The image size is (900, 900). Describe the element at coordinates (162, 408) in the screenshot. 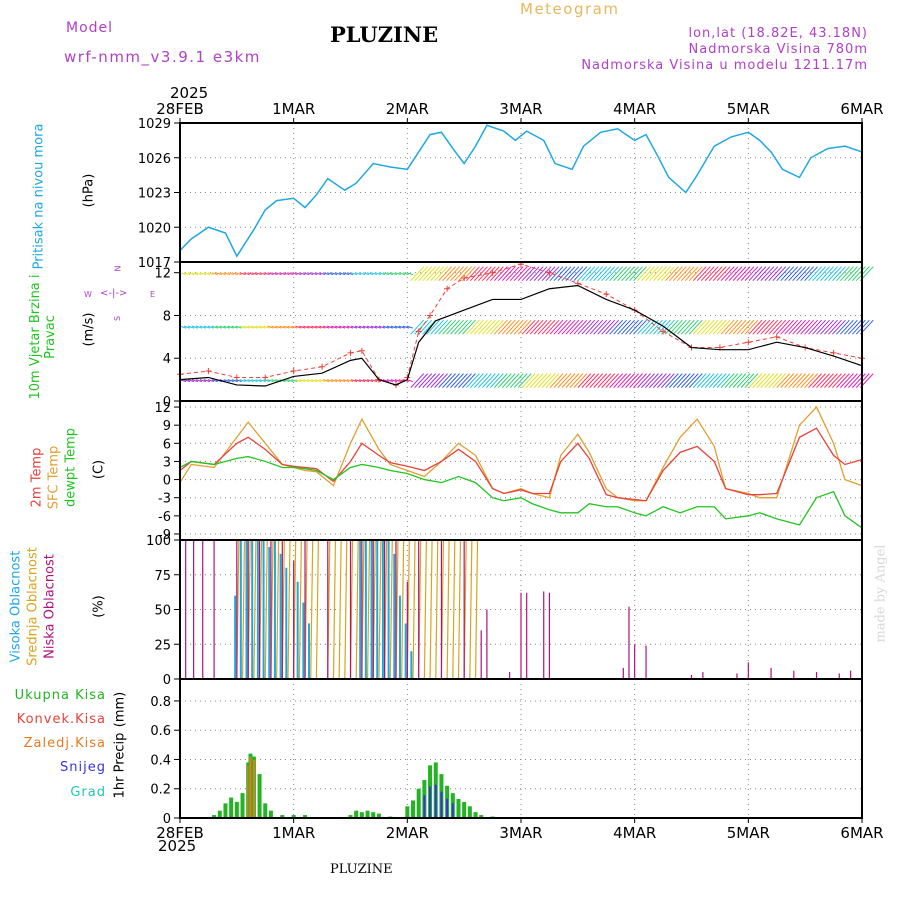

I see `y-tick-label: 12` at that location.